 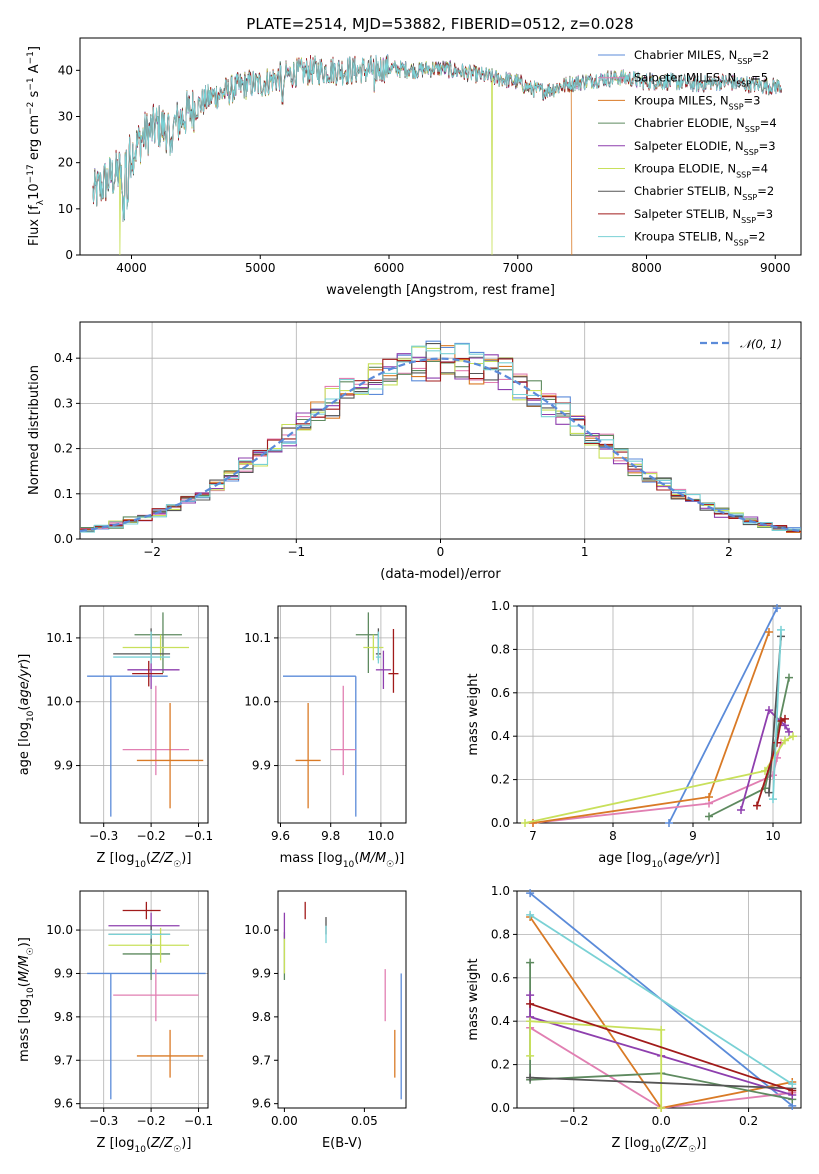 What do you see at coordinates (103, 836) in the screenshot?
I see `x-tick-label: −0.3` at bounding box center [103, 836].